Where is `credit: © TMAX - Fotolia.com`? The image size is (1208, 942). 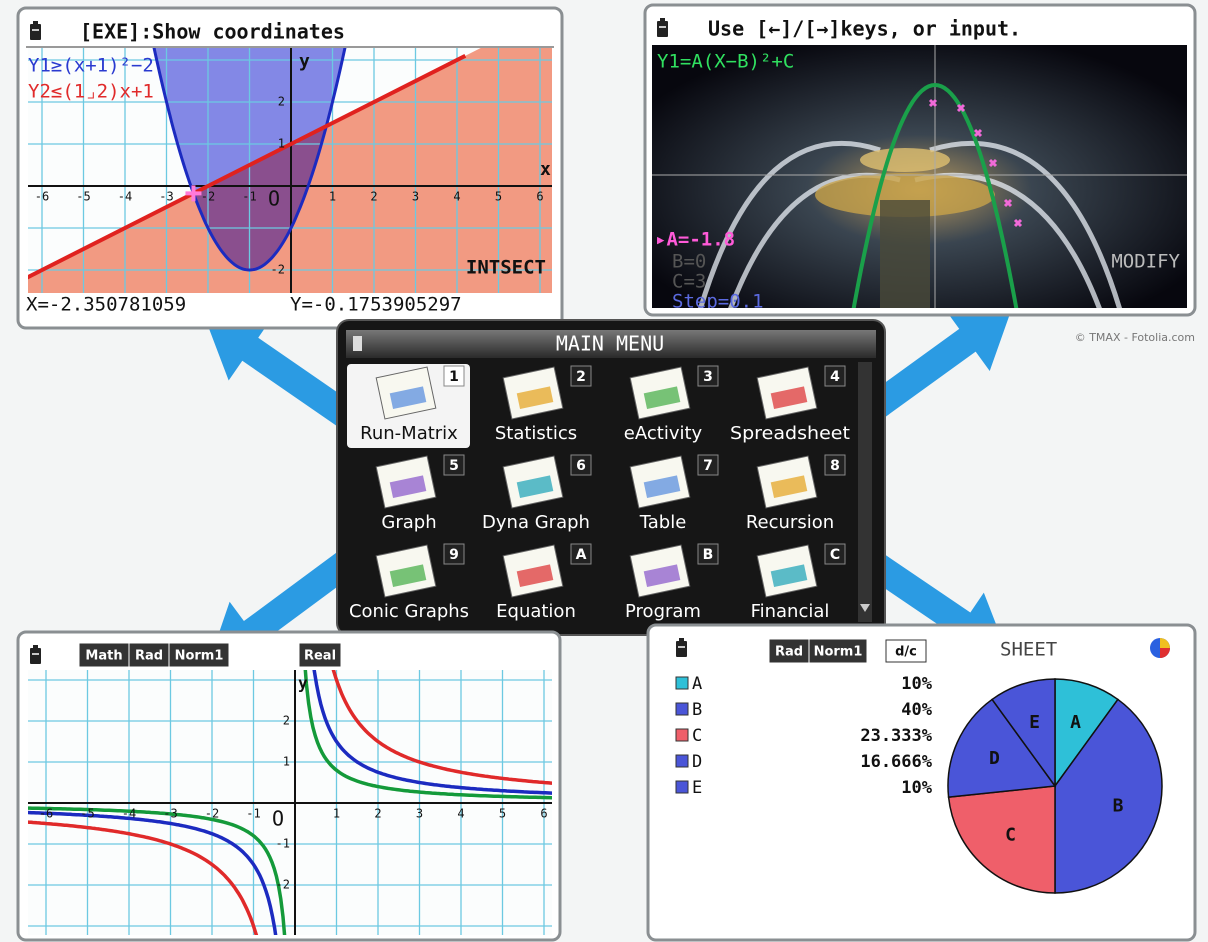
credit: © TMAX - Fotolia.com is located at coordinates (1135, 337).